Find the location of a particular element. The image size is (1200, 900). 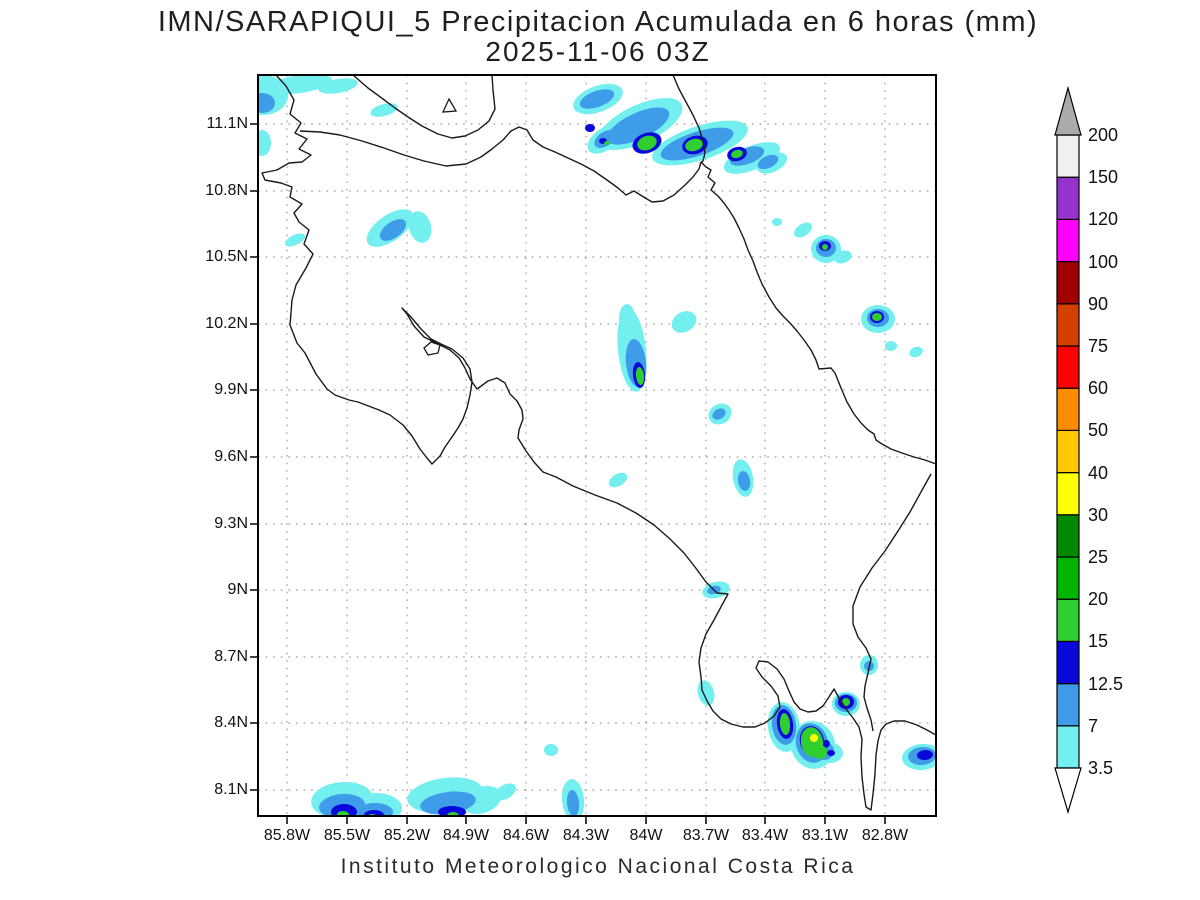

colorbar-level-label: 3.5 is located at coordinates (1101, 768).